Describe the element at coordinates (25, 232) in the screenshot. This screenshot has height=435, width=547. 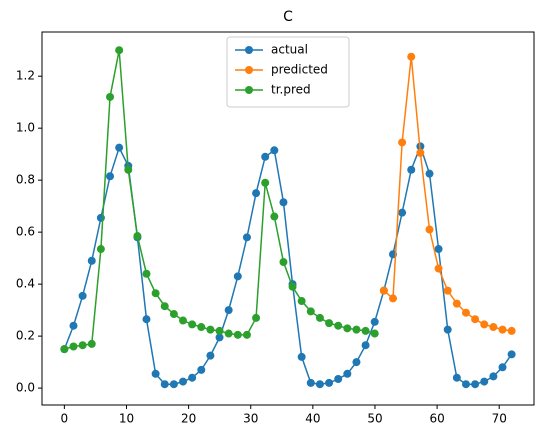
I see `y-tick-label: 0.6` at that location.